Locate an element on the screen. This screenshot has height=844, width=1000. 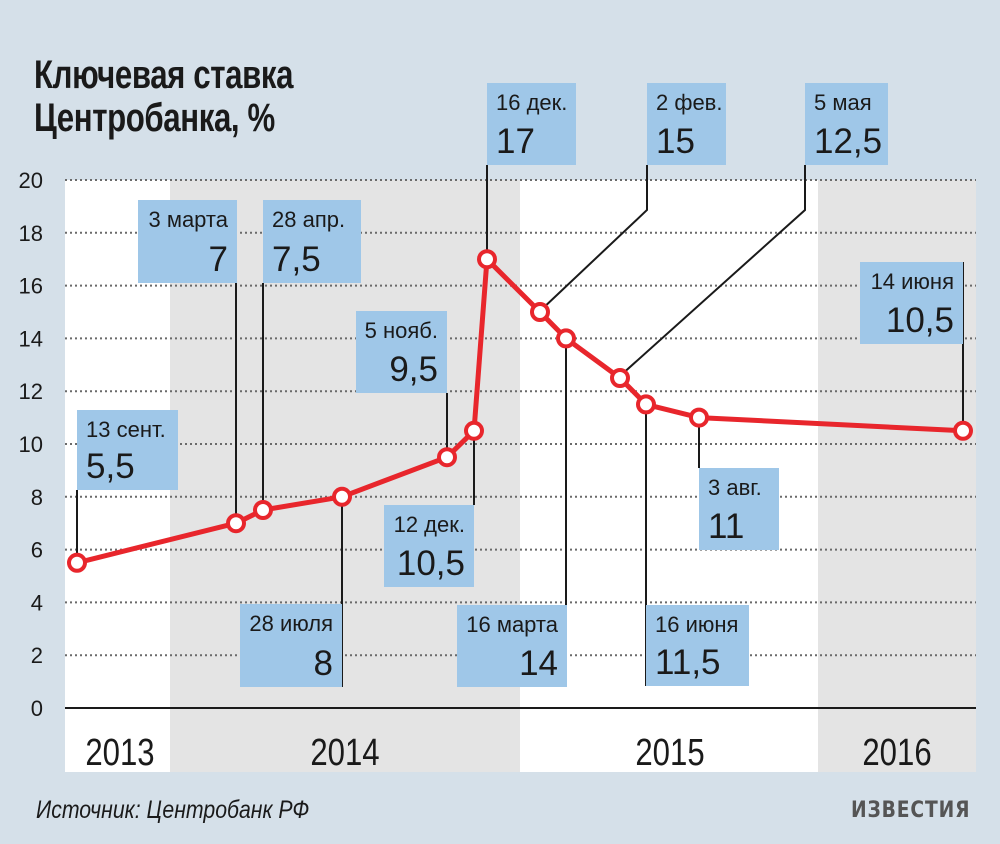
y-tick-label: 14 is located at coordinates (31, 338).